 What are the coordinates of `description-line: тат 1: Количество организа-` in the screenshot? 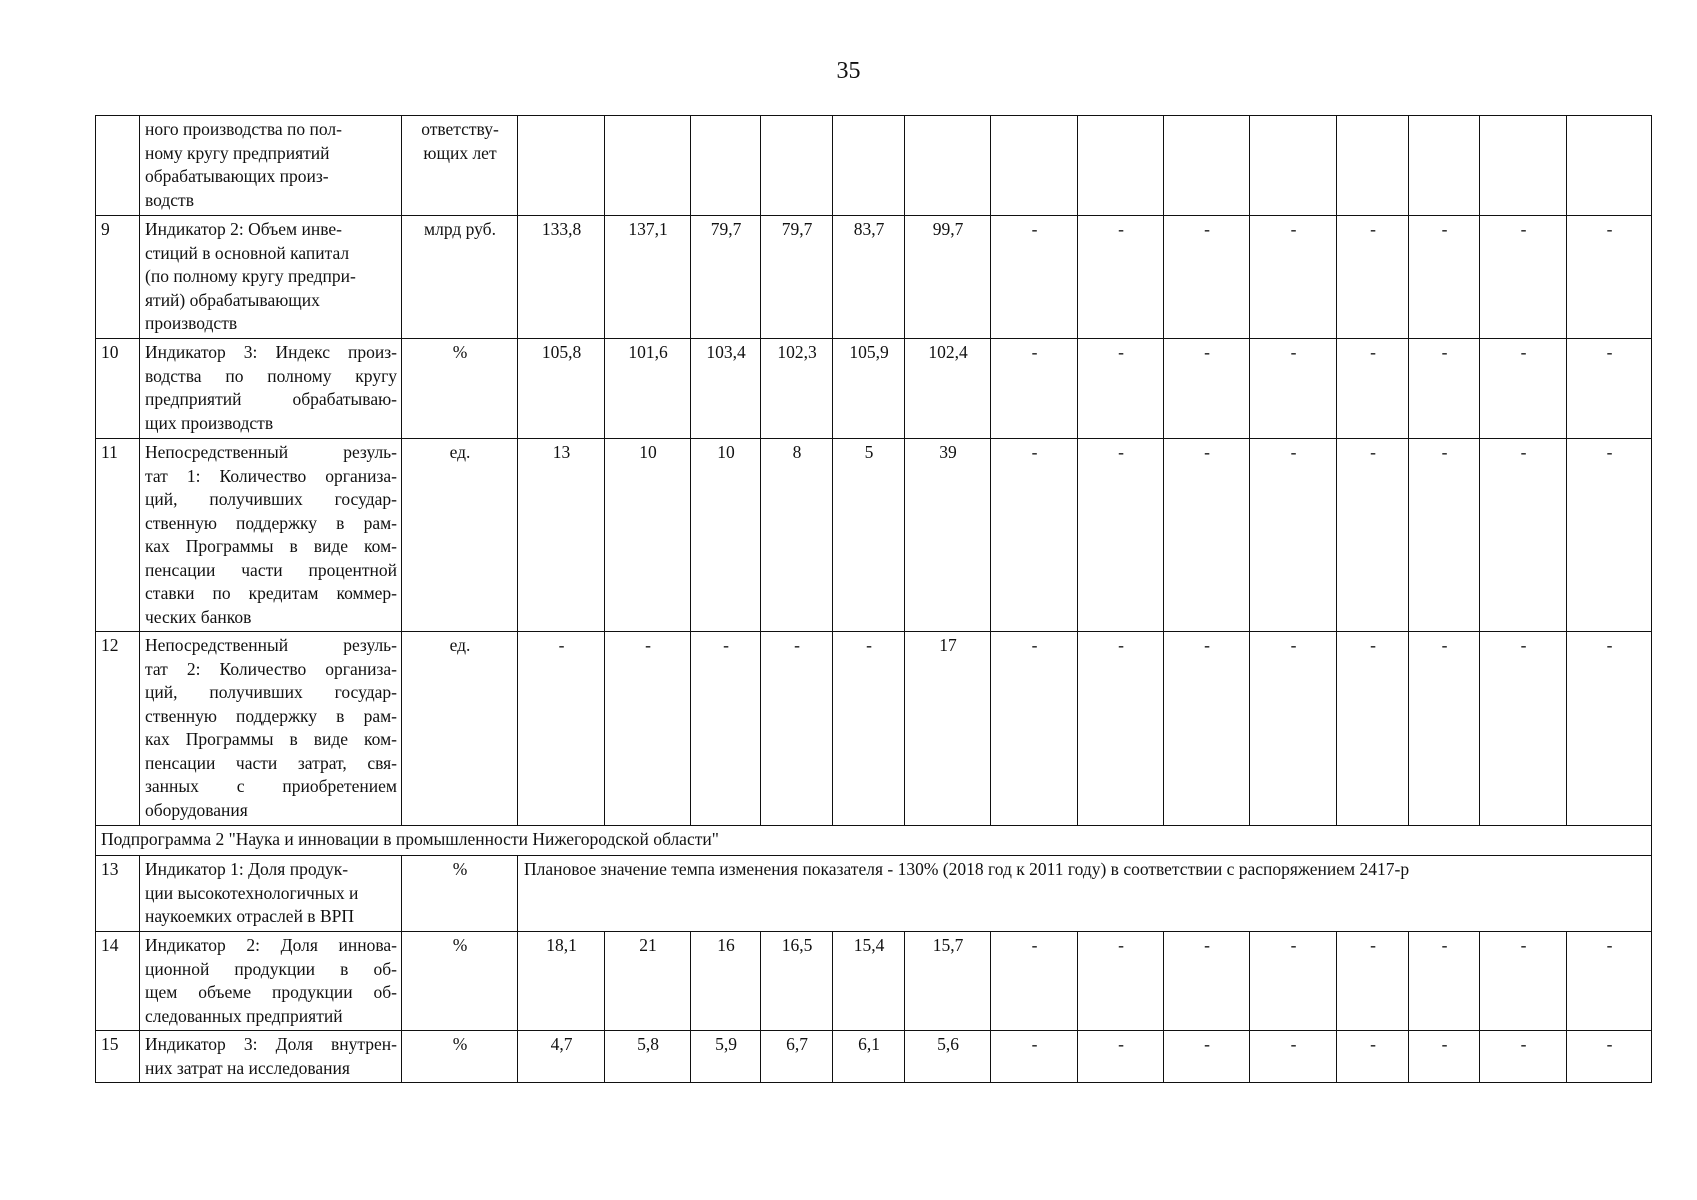 It's located at (271, 475).